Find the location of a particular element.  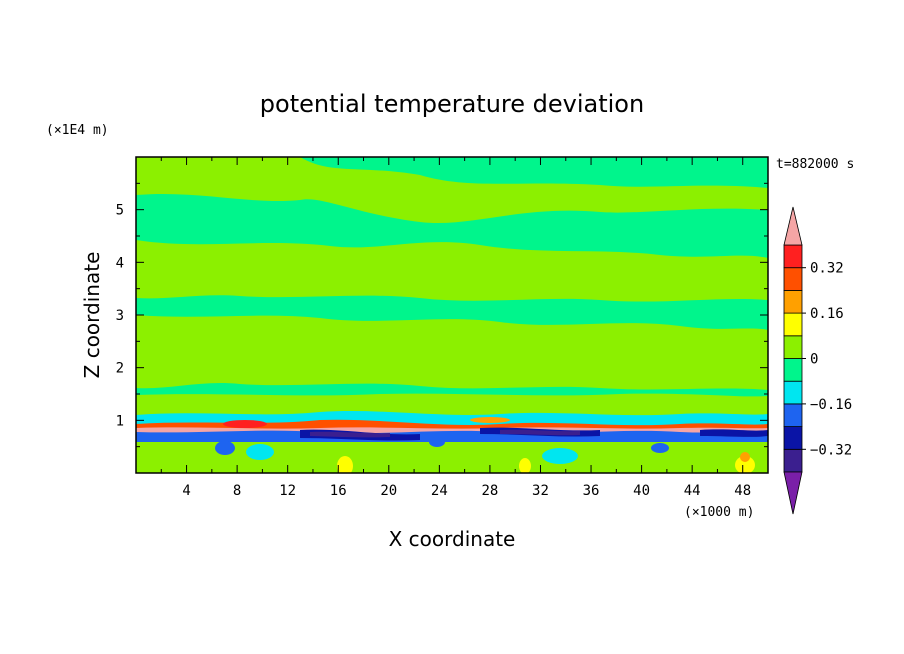

contour-band-top-left is located at coordinates (188, 176).